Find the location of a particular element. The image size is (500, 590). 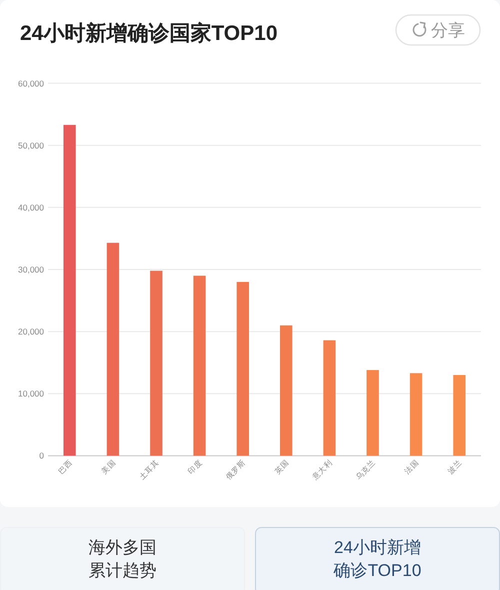

y-tick-label: 20,000 is located at coordinates (31, 331).